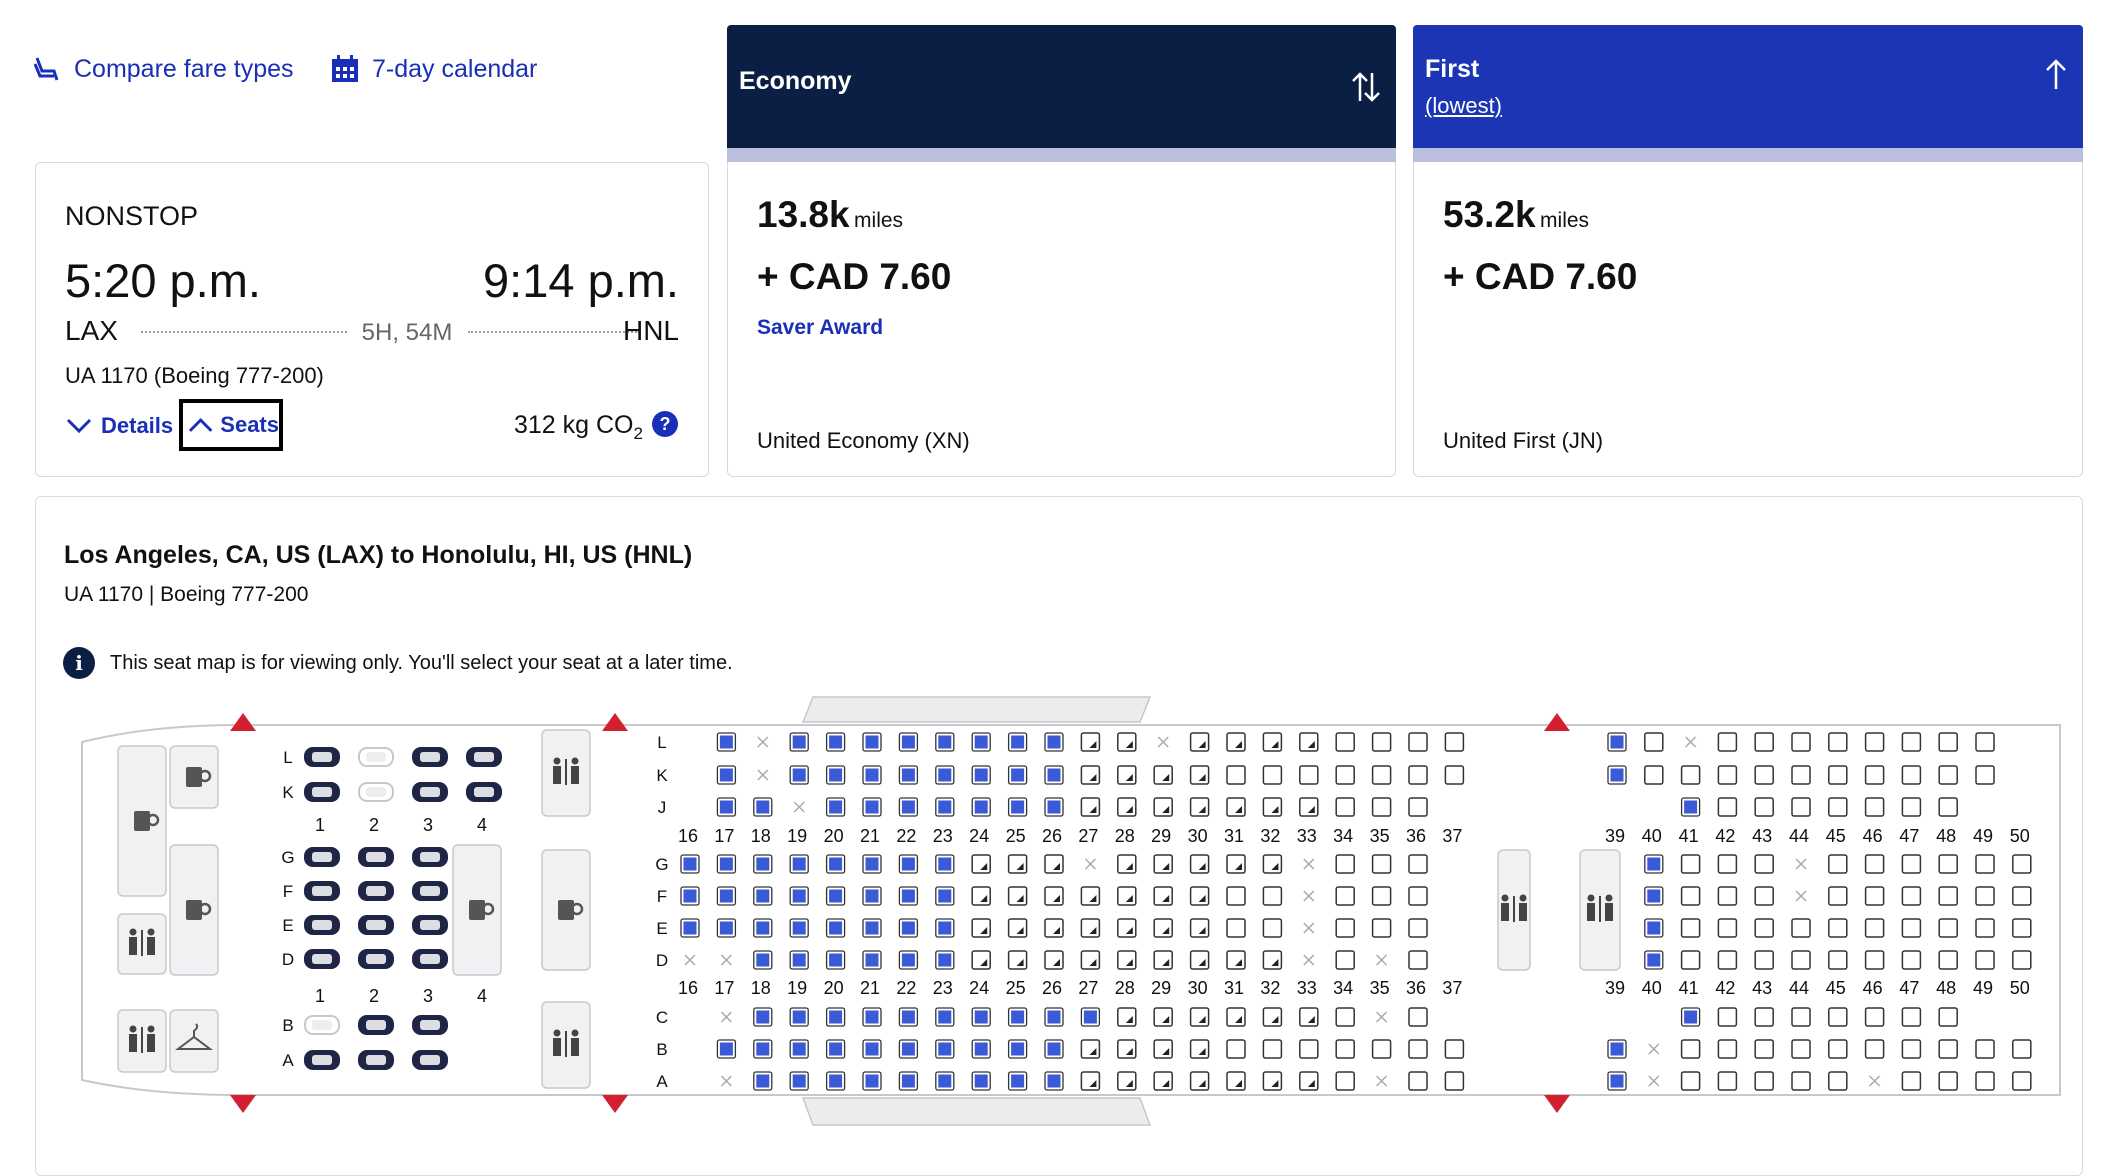 Image resolution: width=2108 pixels, height=1176 pixels. I want to click on first-column-number: 4, so click(482, 825).